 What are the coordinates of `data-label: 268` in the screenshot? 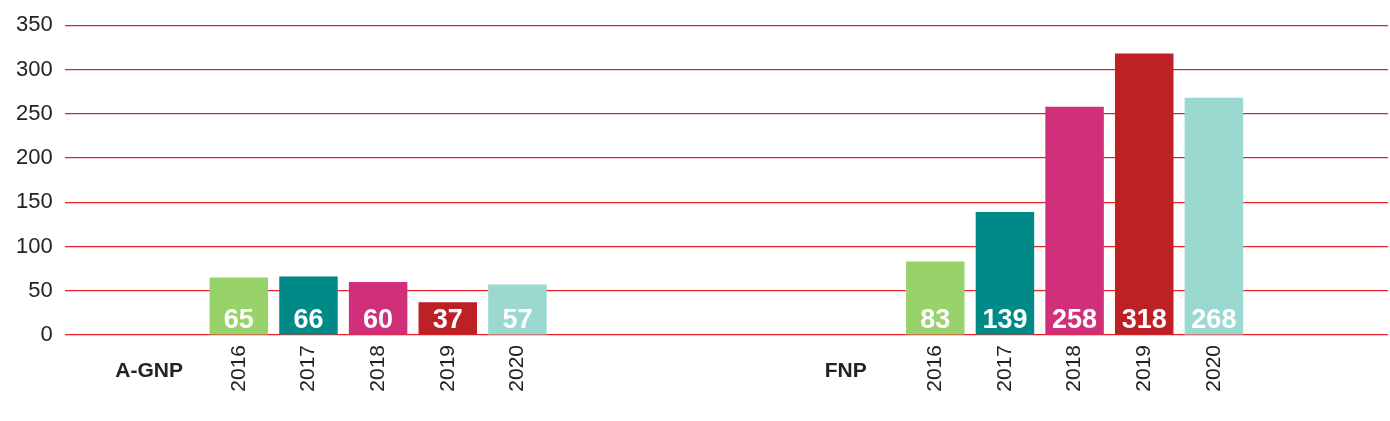 It's located at (1214, 319).